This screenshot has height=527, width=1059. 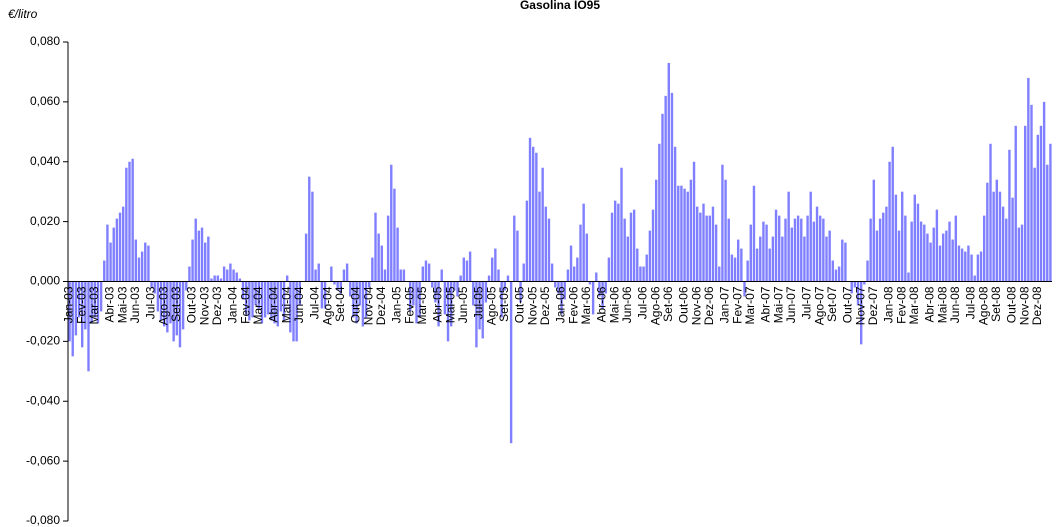 What do you see at coordinates (327, 305) in the screenshot?
I see `x-tick-label: Ago-04` at bounding box center [327, 305].